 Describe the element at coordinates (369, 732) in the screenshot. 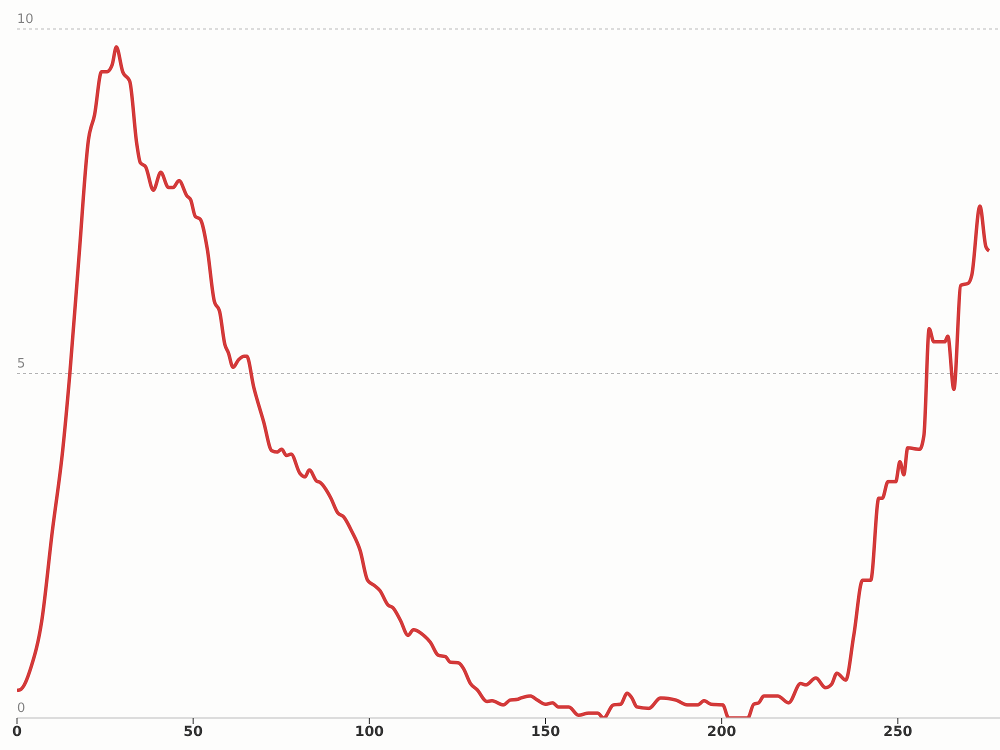

I see `x-tick-label: 100` at that location.